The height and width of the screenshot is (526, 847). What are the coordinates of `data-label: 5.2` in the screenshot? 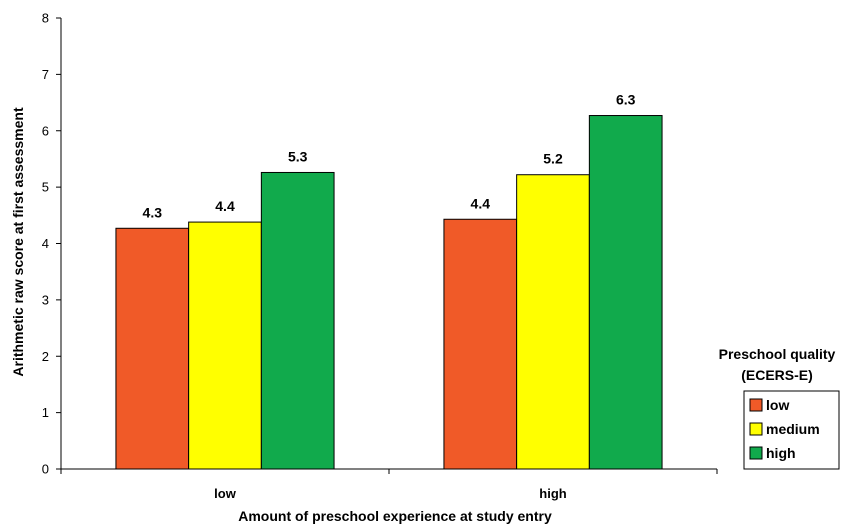 It's located at (553, 159).